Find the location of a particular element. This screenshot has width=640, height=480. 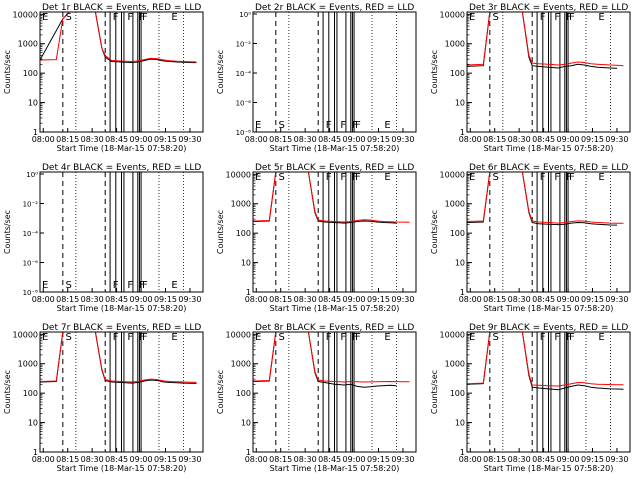

panel-title: Det 6r BLACK = Events, RED = LLD is located at coordinates (548, 168).